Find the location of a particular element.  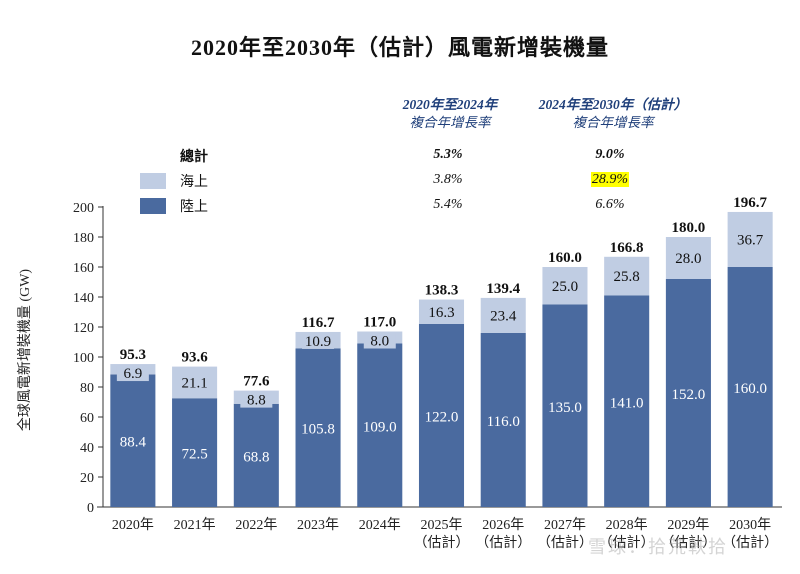

offshore-value-label: 6.9 is located at coordinates (132, 374).